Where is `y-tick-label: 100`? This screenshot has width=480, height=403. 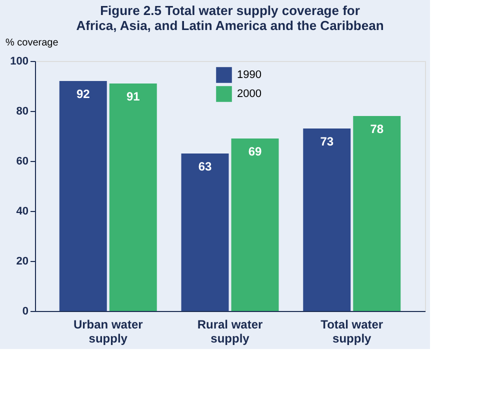
y-tick-label: 100 is located at coordinates (19, 62).